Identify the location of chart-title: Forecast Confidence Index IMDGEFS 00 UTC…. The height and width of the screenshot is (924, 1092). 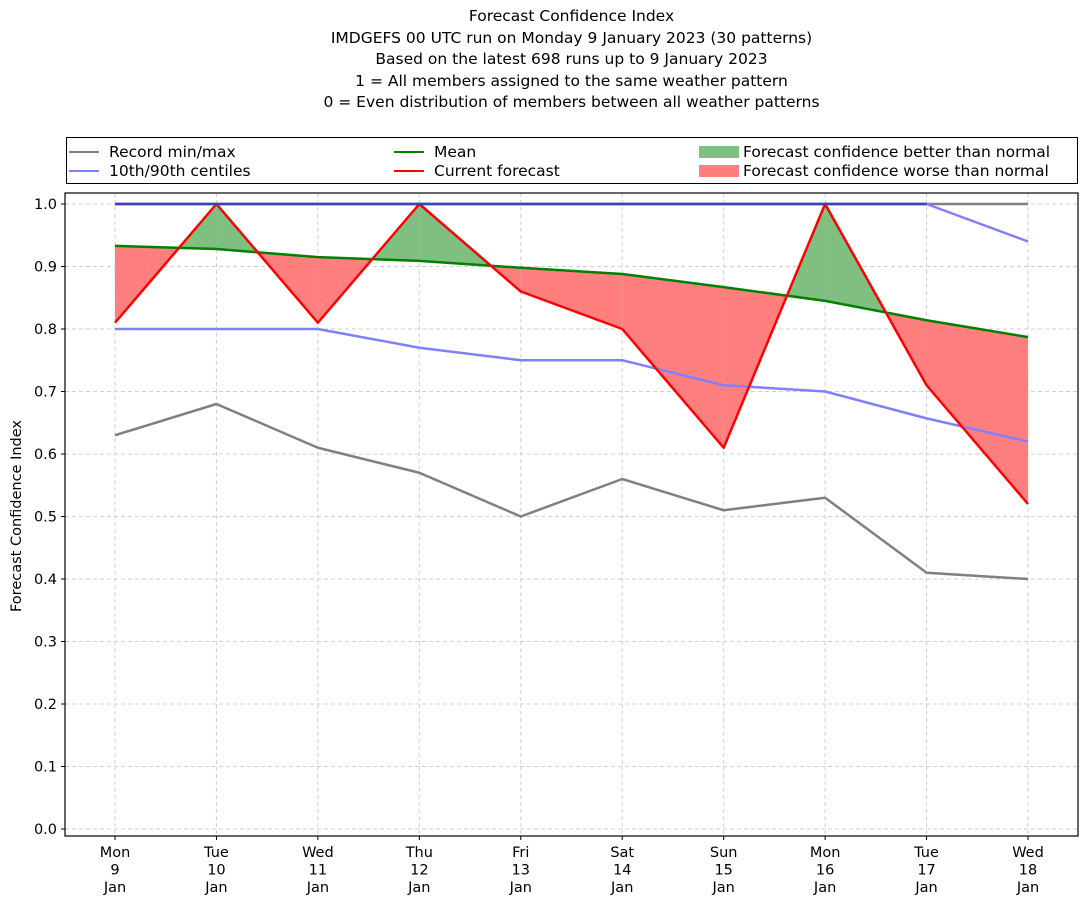
(546, 60).